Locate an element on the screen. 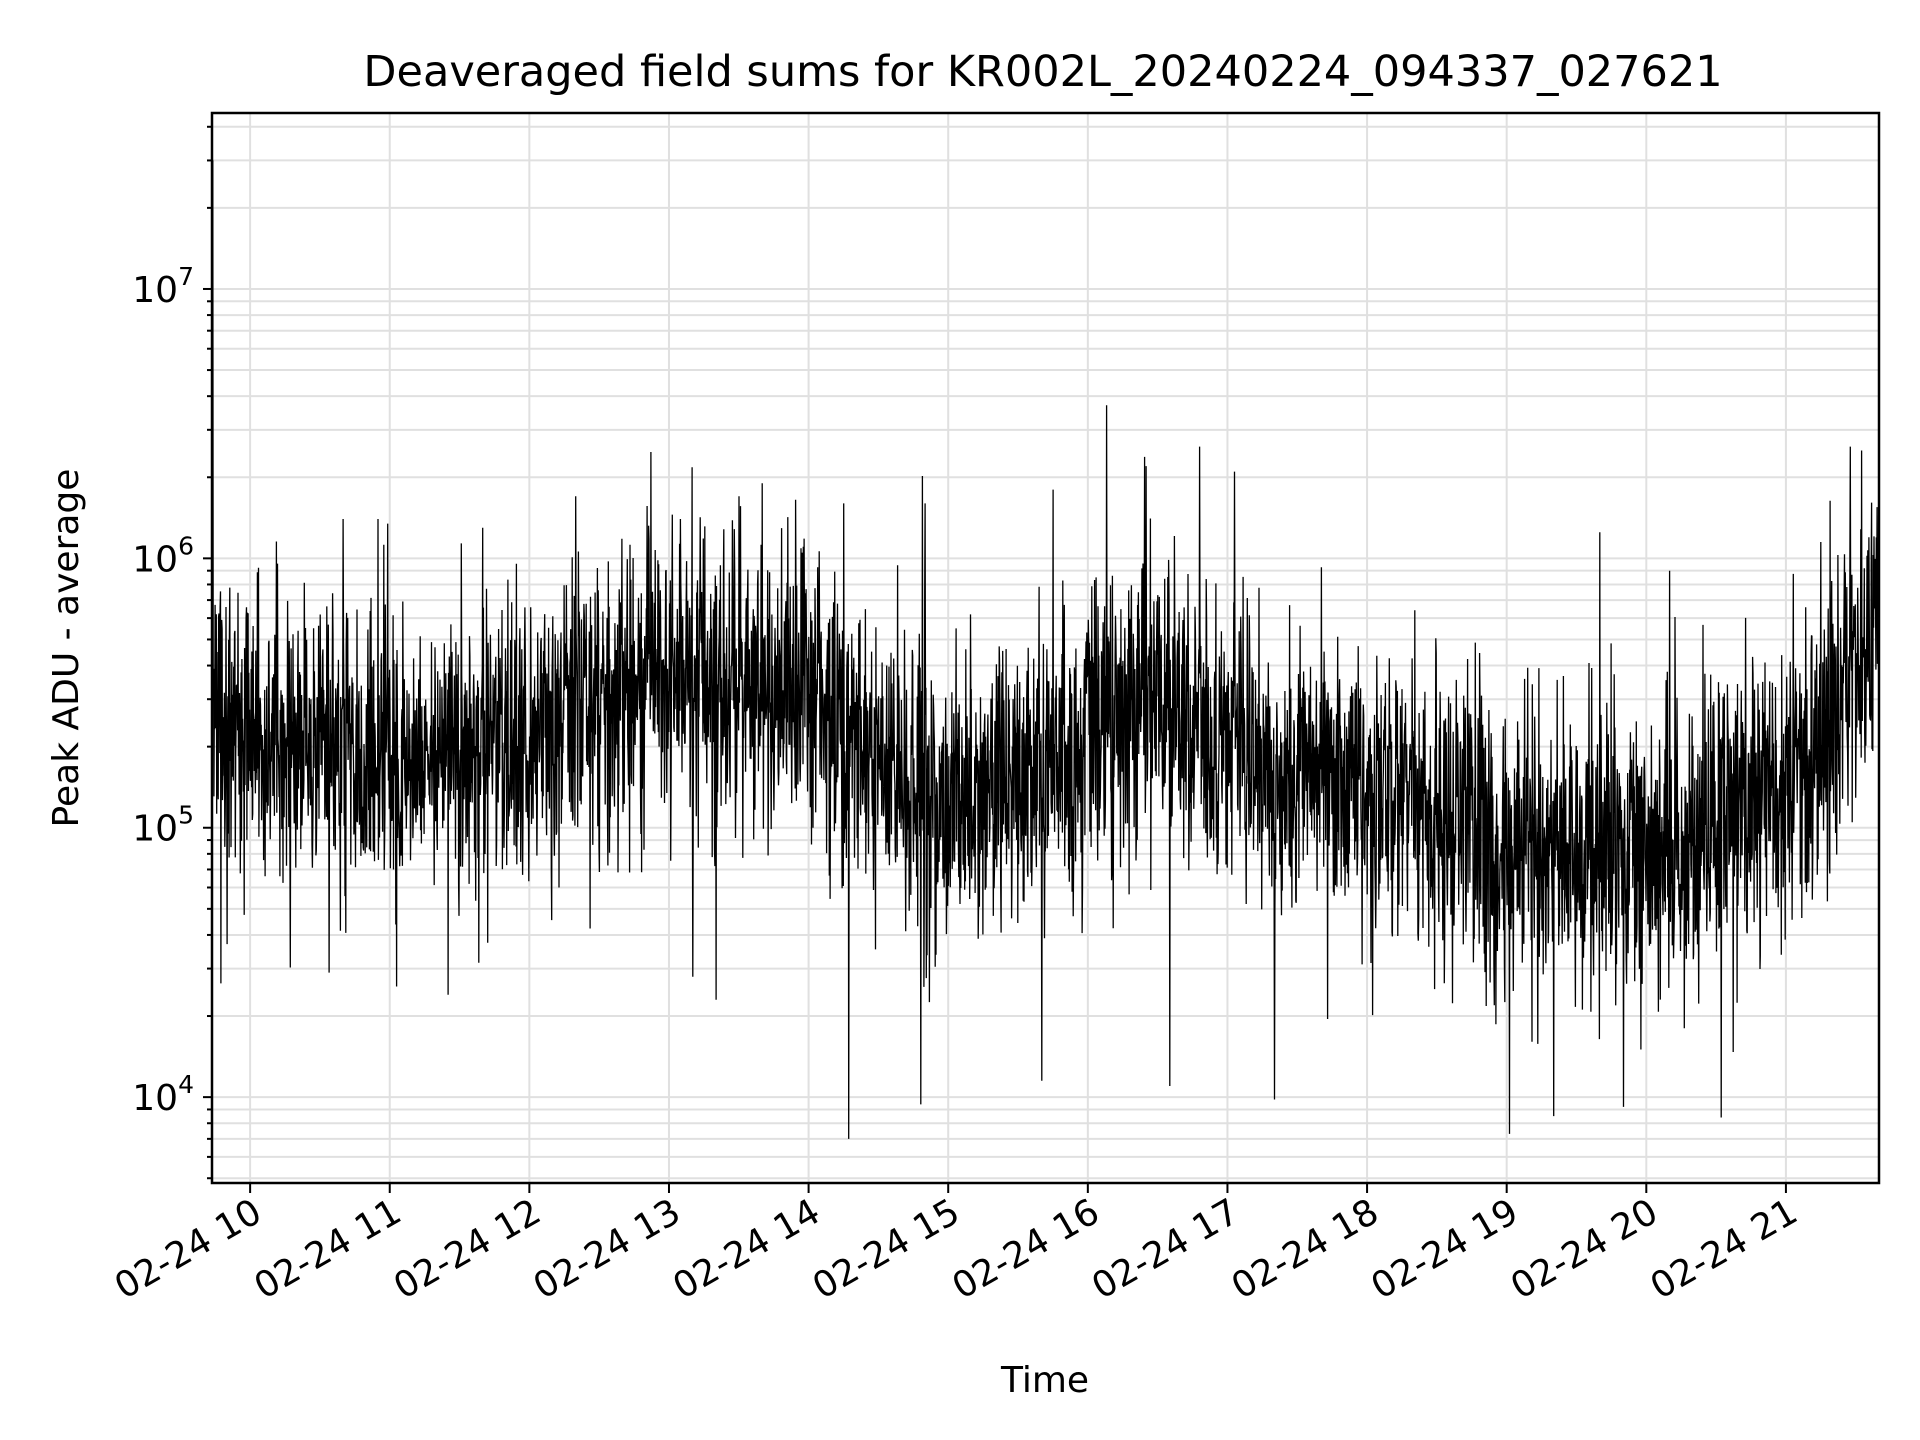 Image resolution: width=1920 pixels, height=1440 pixels. y-tick-label: 10⁷ is located at coordinates (163, 286).